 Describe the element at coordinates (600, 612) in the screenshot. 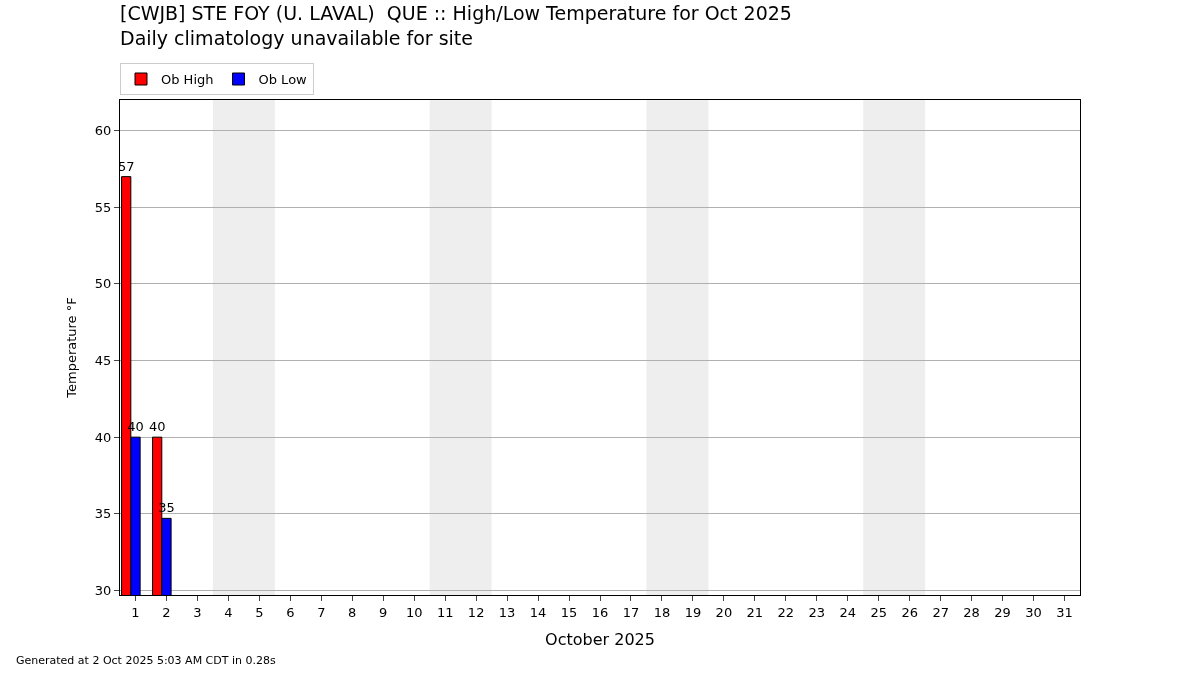

I see `x-tick-label: 16` at that location.